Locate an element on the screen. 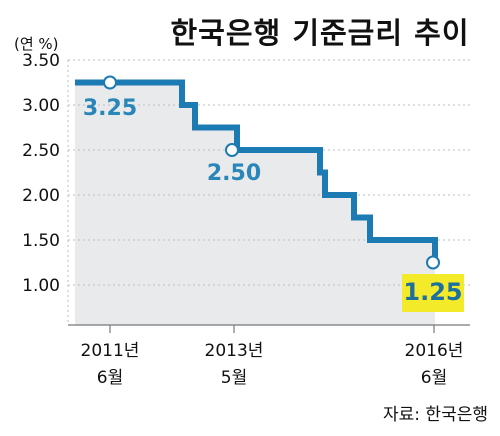 This screenshot has height=436, width=500. highlight-label-bg is located at coordinates (433, 293).